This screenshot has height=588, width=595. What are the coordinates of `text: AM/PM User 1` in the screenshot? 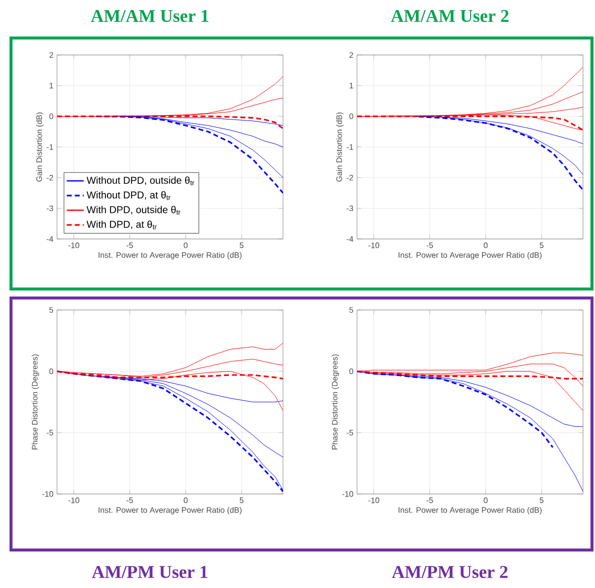 It's located at (150, 572).